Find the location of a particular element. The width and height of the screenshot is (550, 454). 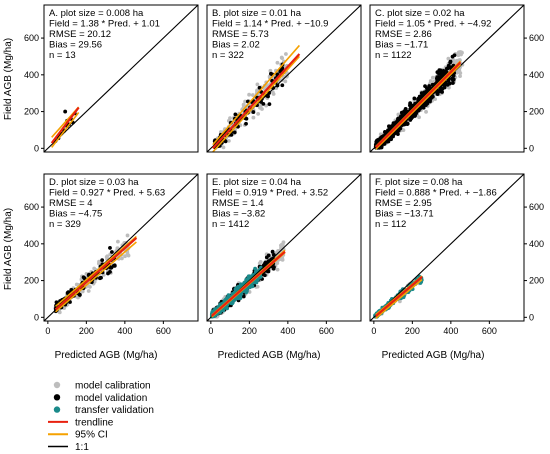

panel-c-frame is located at coordinates (447, 78).